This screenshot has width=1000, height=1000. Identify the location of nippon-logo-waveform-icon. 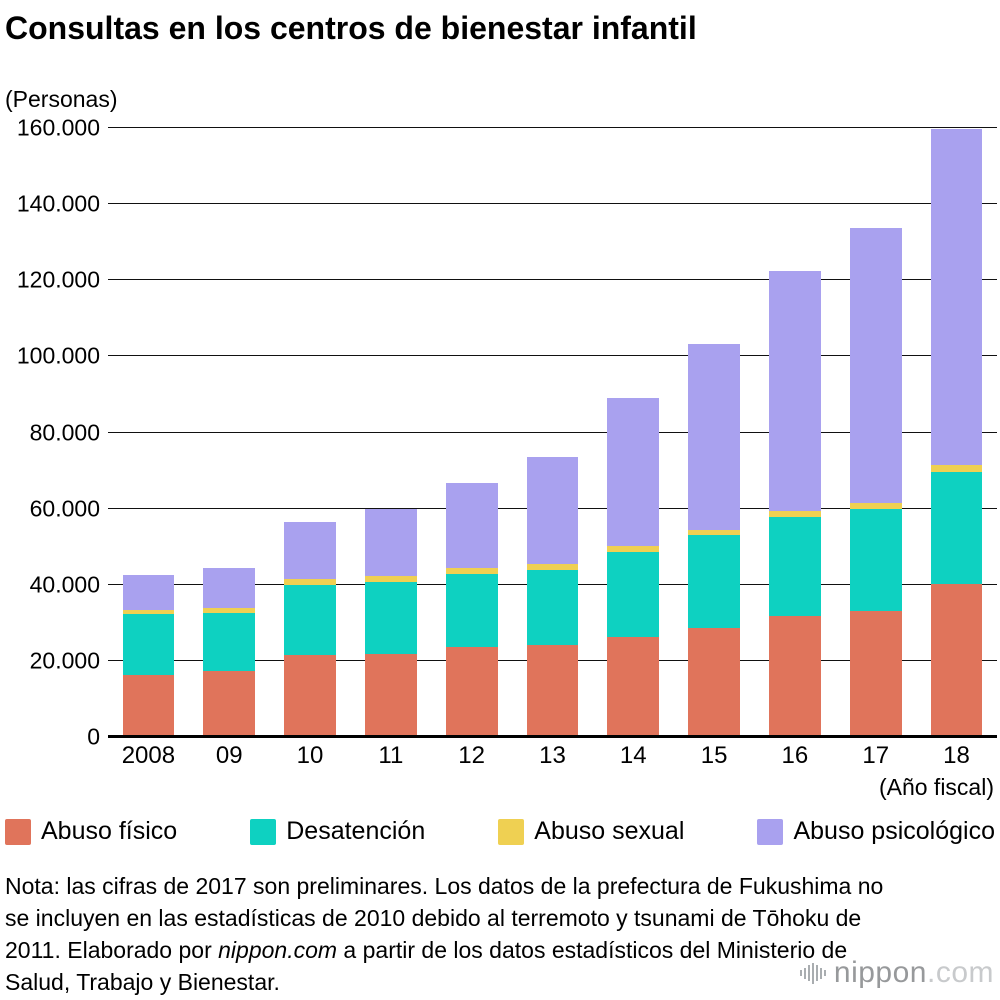
(813, 973).